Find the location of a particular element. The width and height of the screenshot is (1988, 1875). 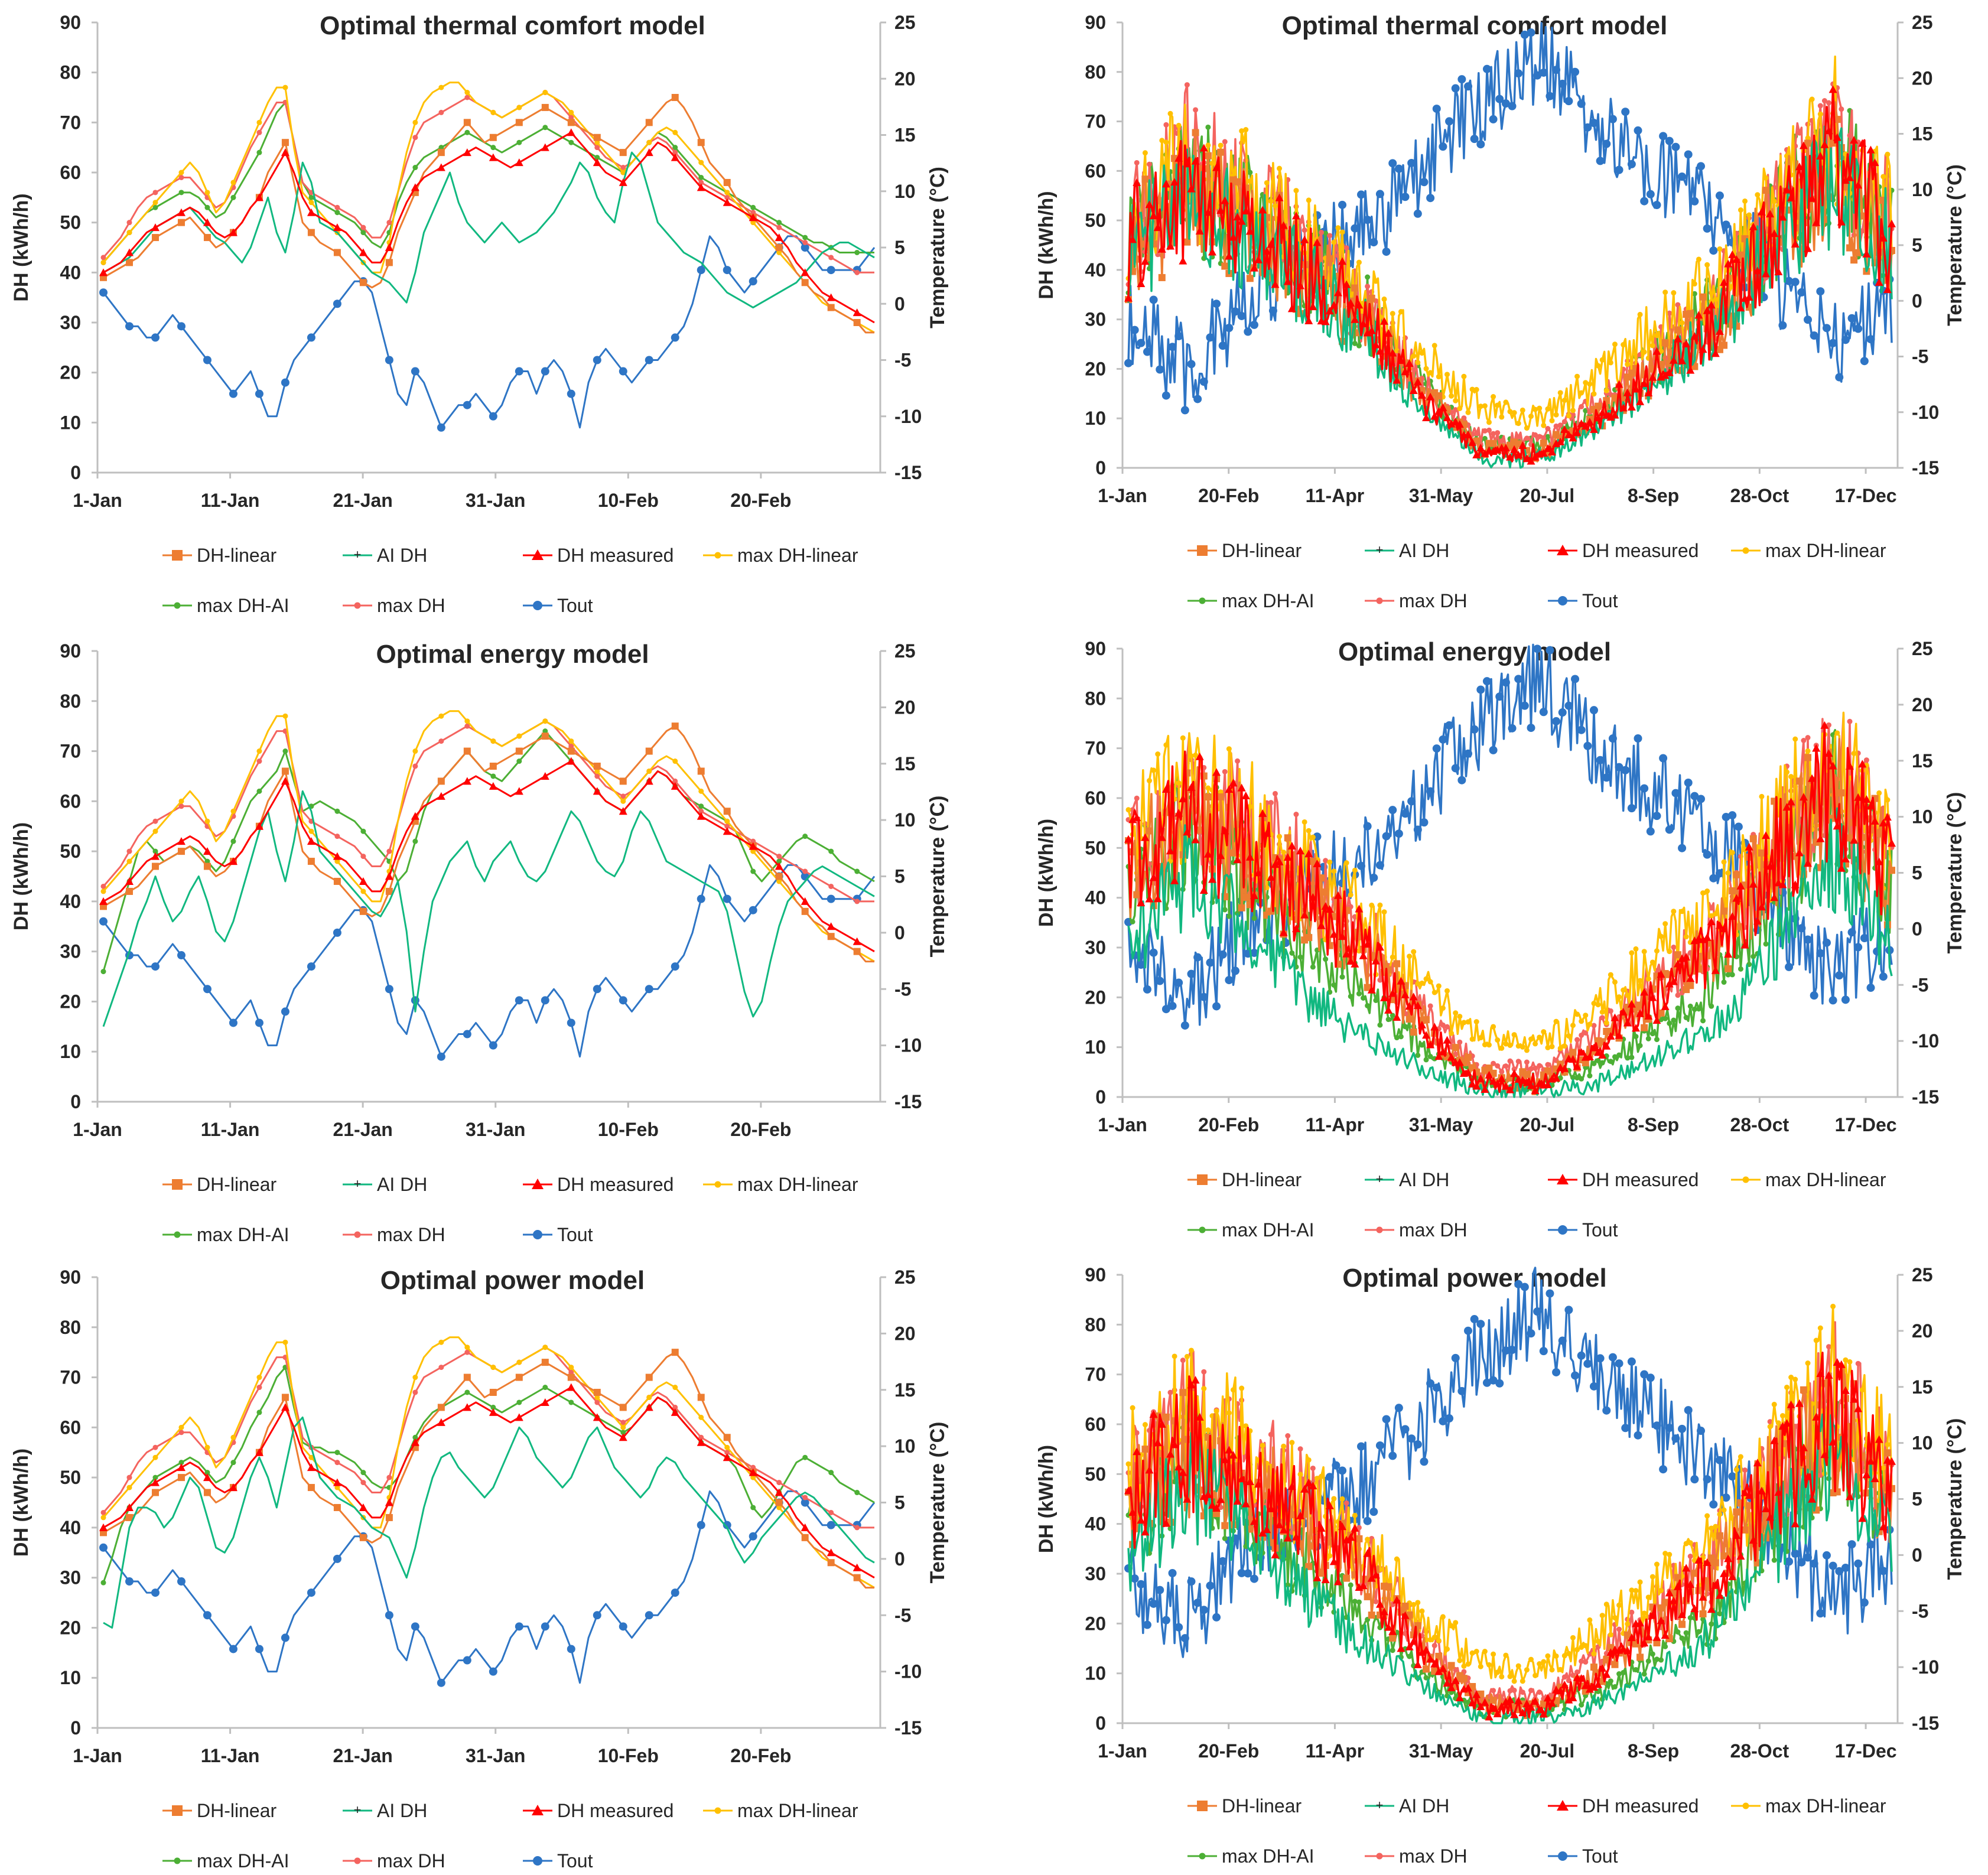

legend-marker is located at coordinates (1563, 1179).